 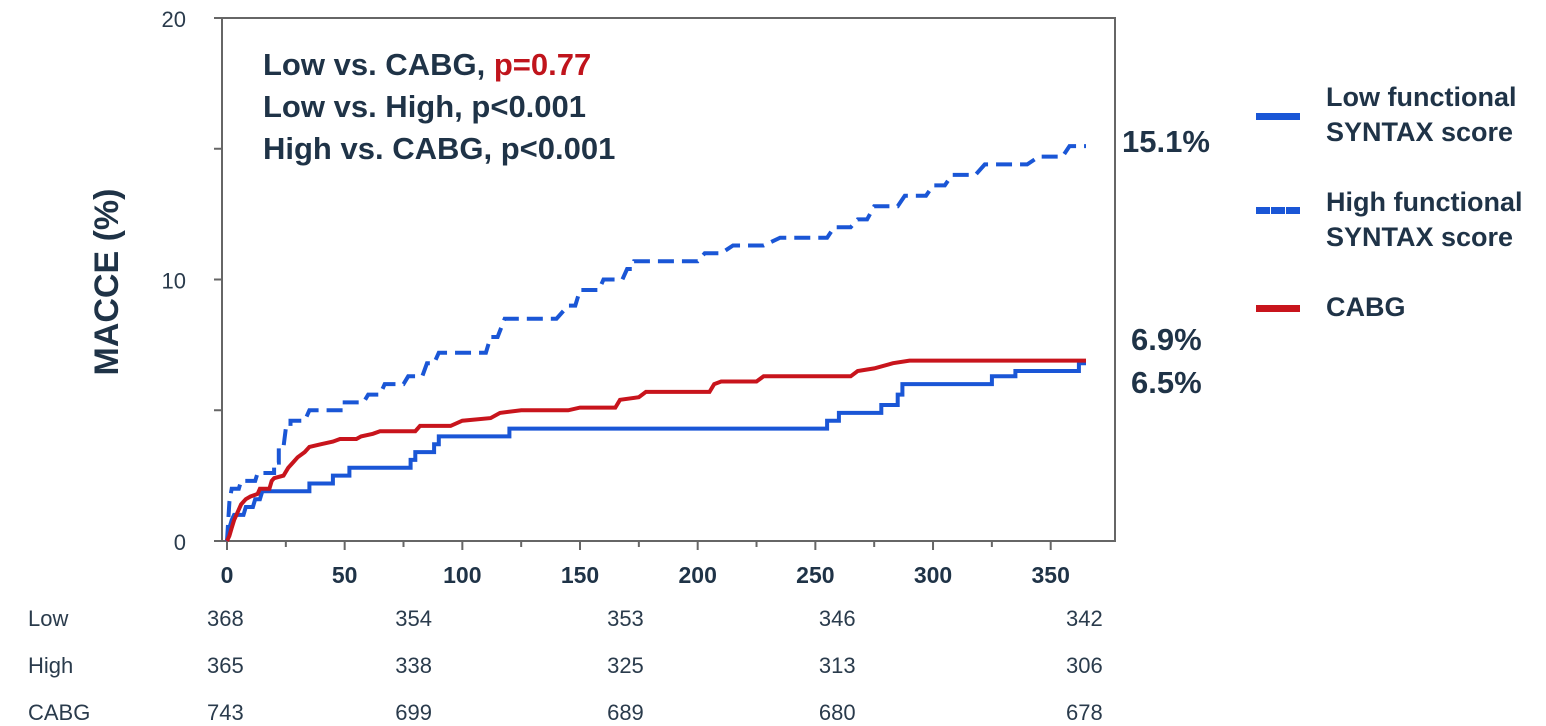 What do you see at coordinates (413, 618) in the screenshot?
I see `at-risk-cell: 354` at bounding box center [413, 618].